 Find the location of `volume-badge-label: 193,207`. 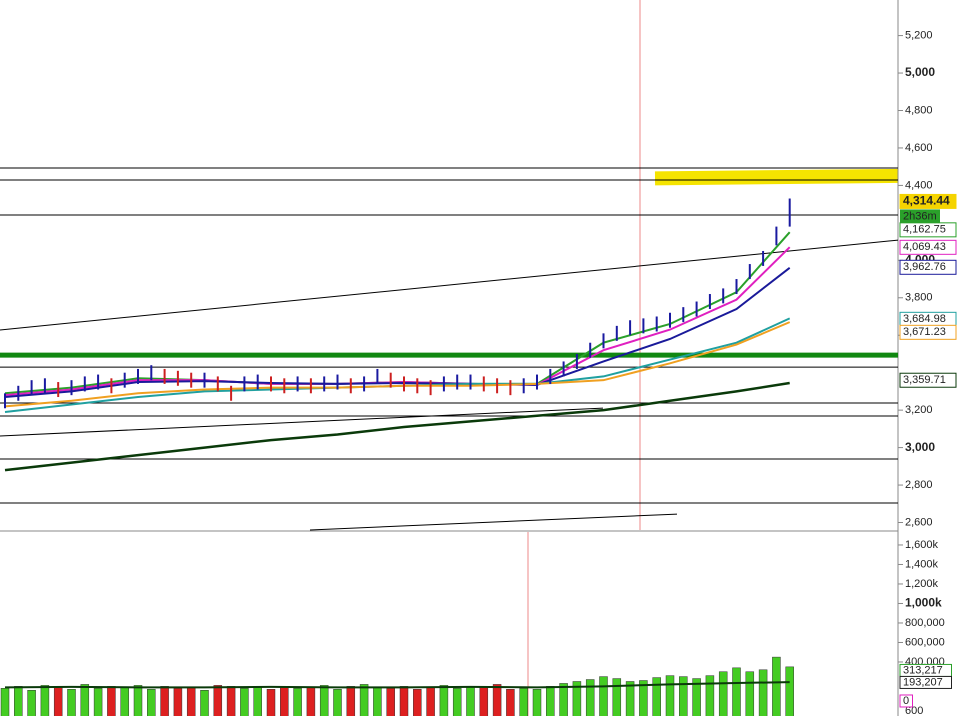

volume-badge-label: 193,207 is located at coordinates (923, 682).